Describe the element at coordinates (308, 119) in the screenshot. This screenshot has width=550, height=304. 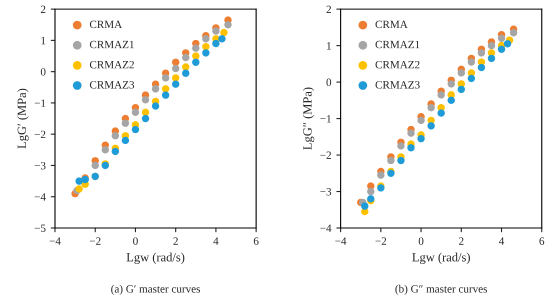
I see `y-axis-title: LgG″ (MPa)` at that location.